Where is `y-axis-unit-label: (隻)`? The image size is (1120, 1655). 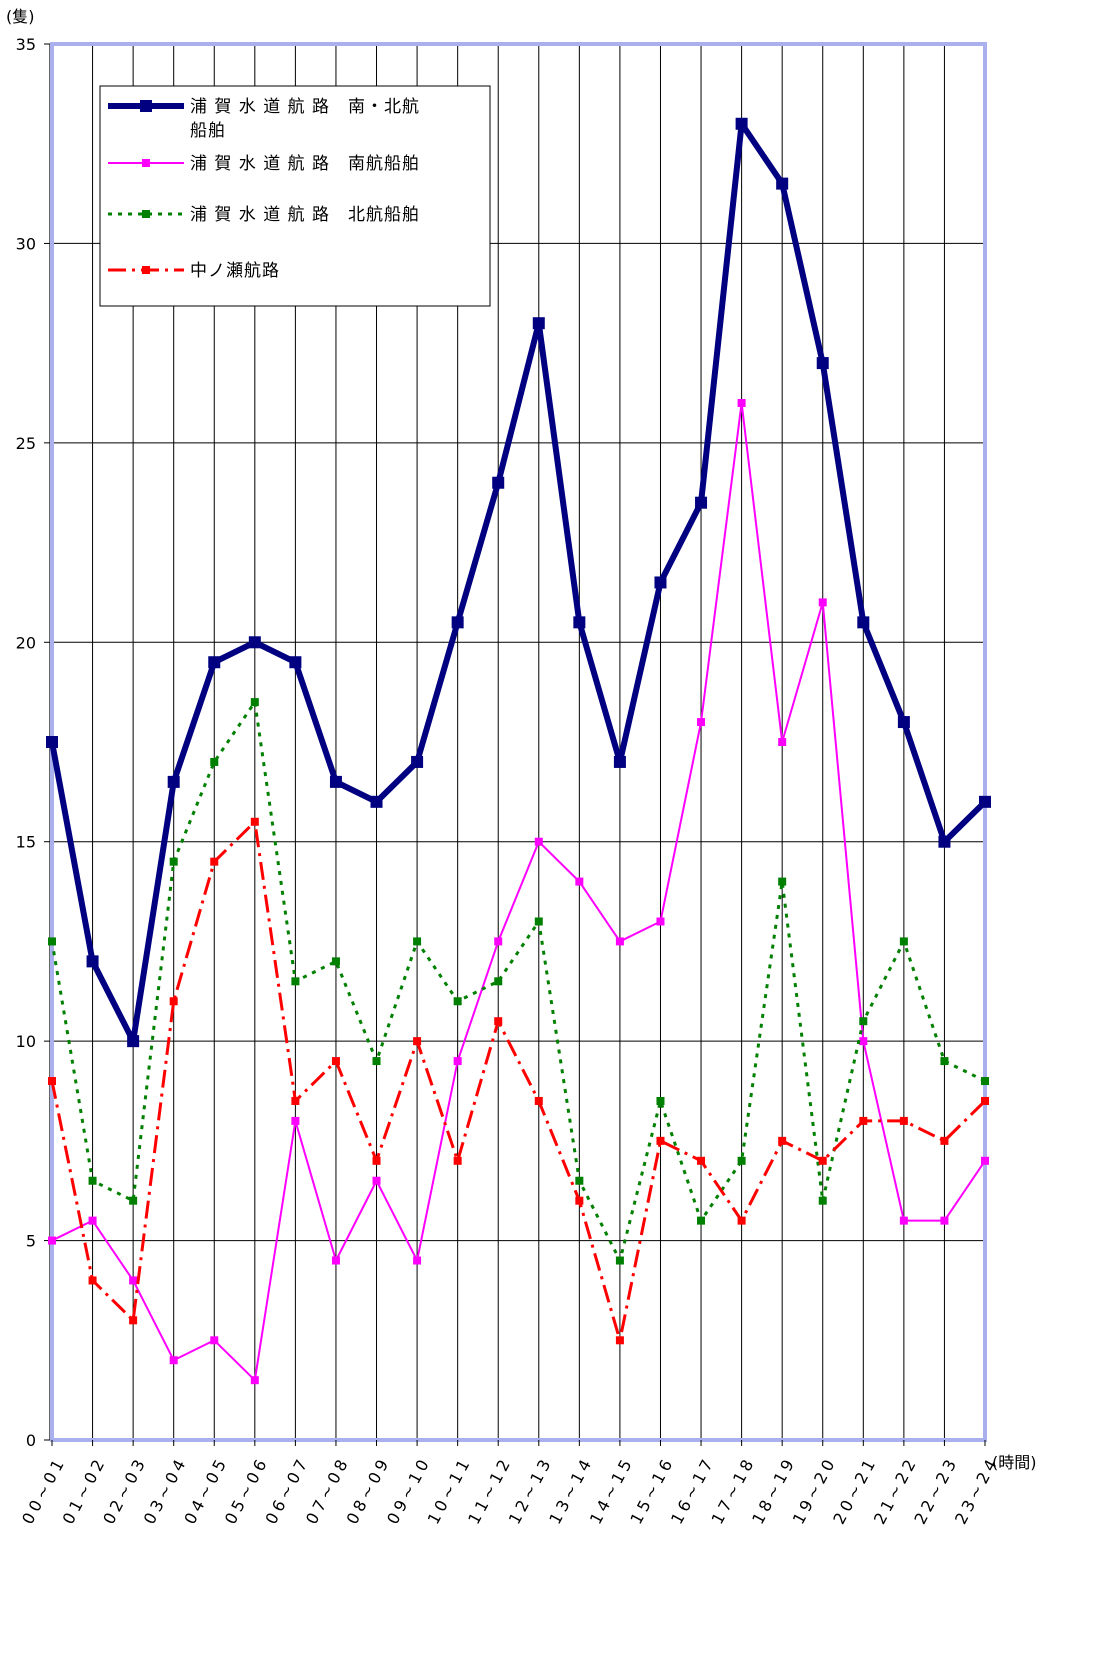
y-axis-unit-label: (隻) is located at coordinates (20, 16).